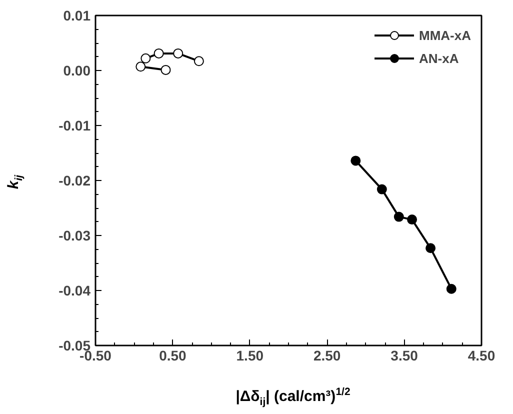 The height and width of the screenshot is (414, 513). What do you see at coordinates (445, 35) in the screenshot?
I see `legend-label: MMA-xA` at bounding box center [445, 35].